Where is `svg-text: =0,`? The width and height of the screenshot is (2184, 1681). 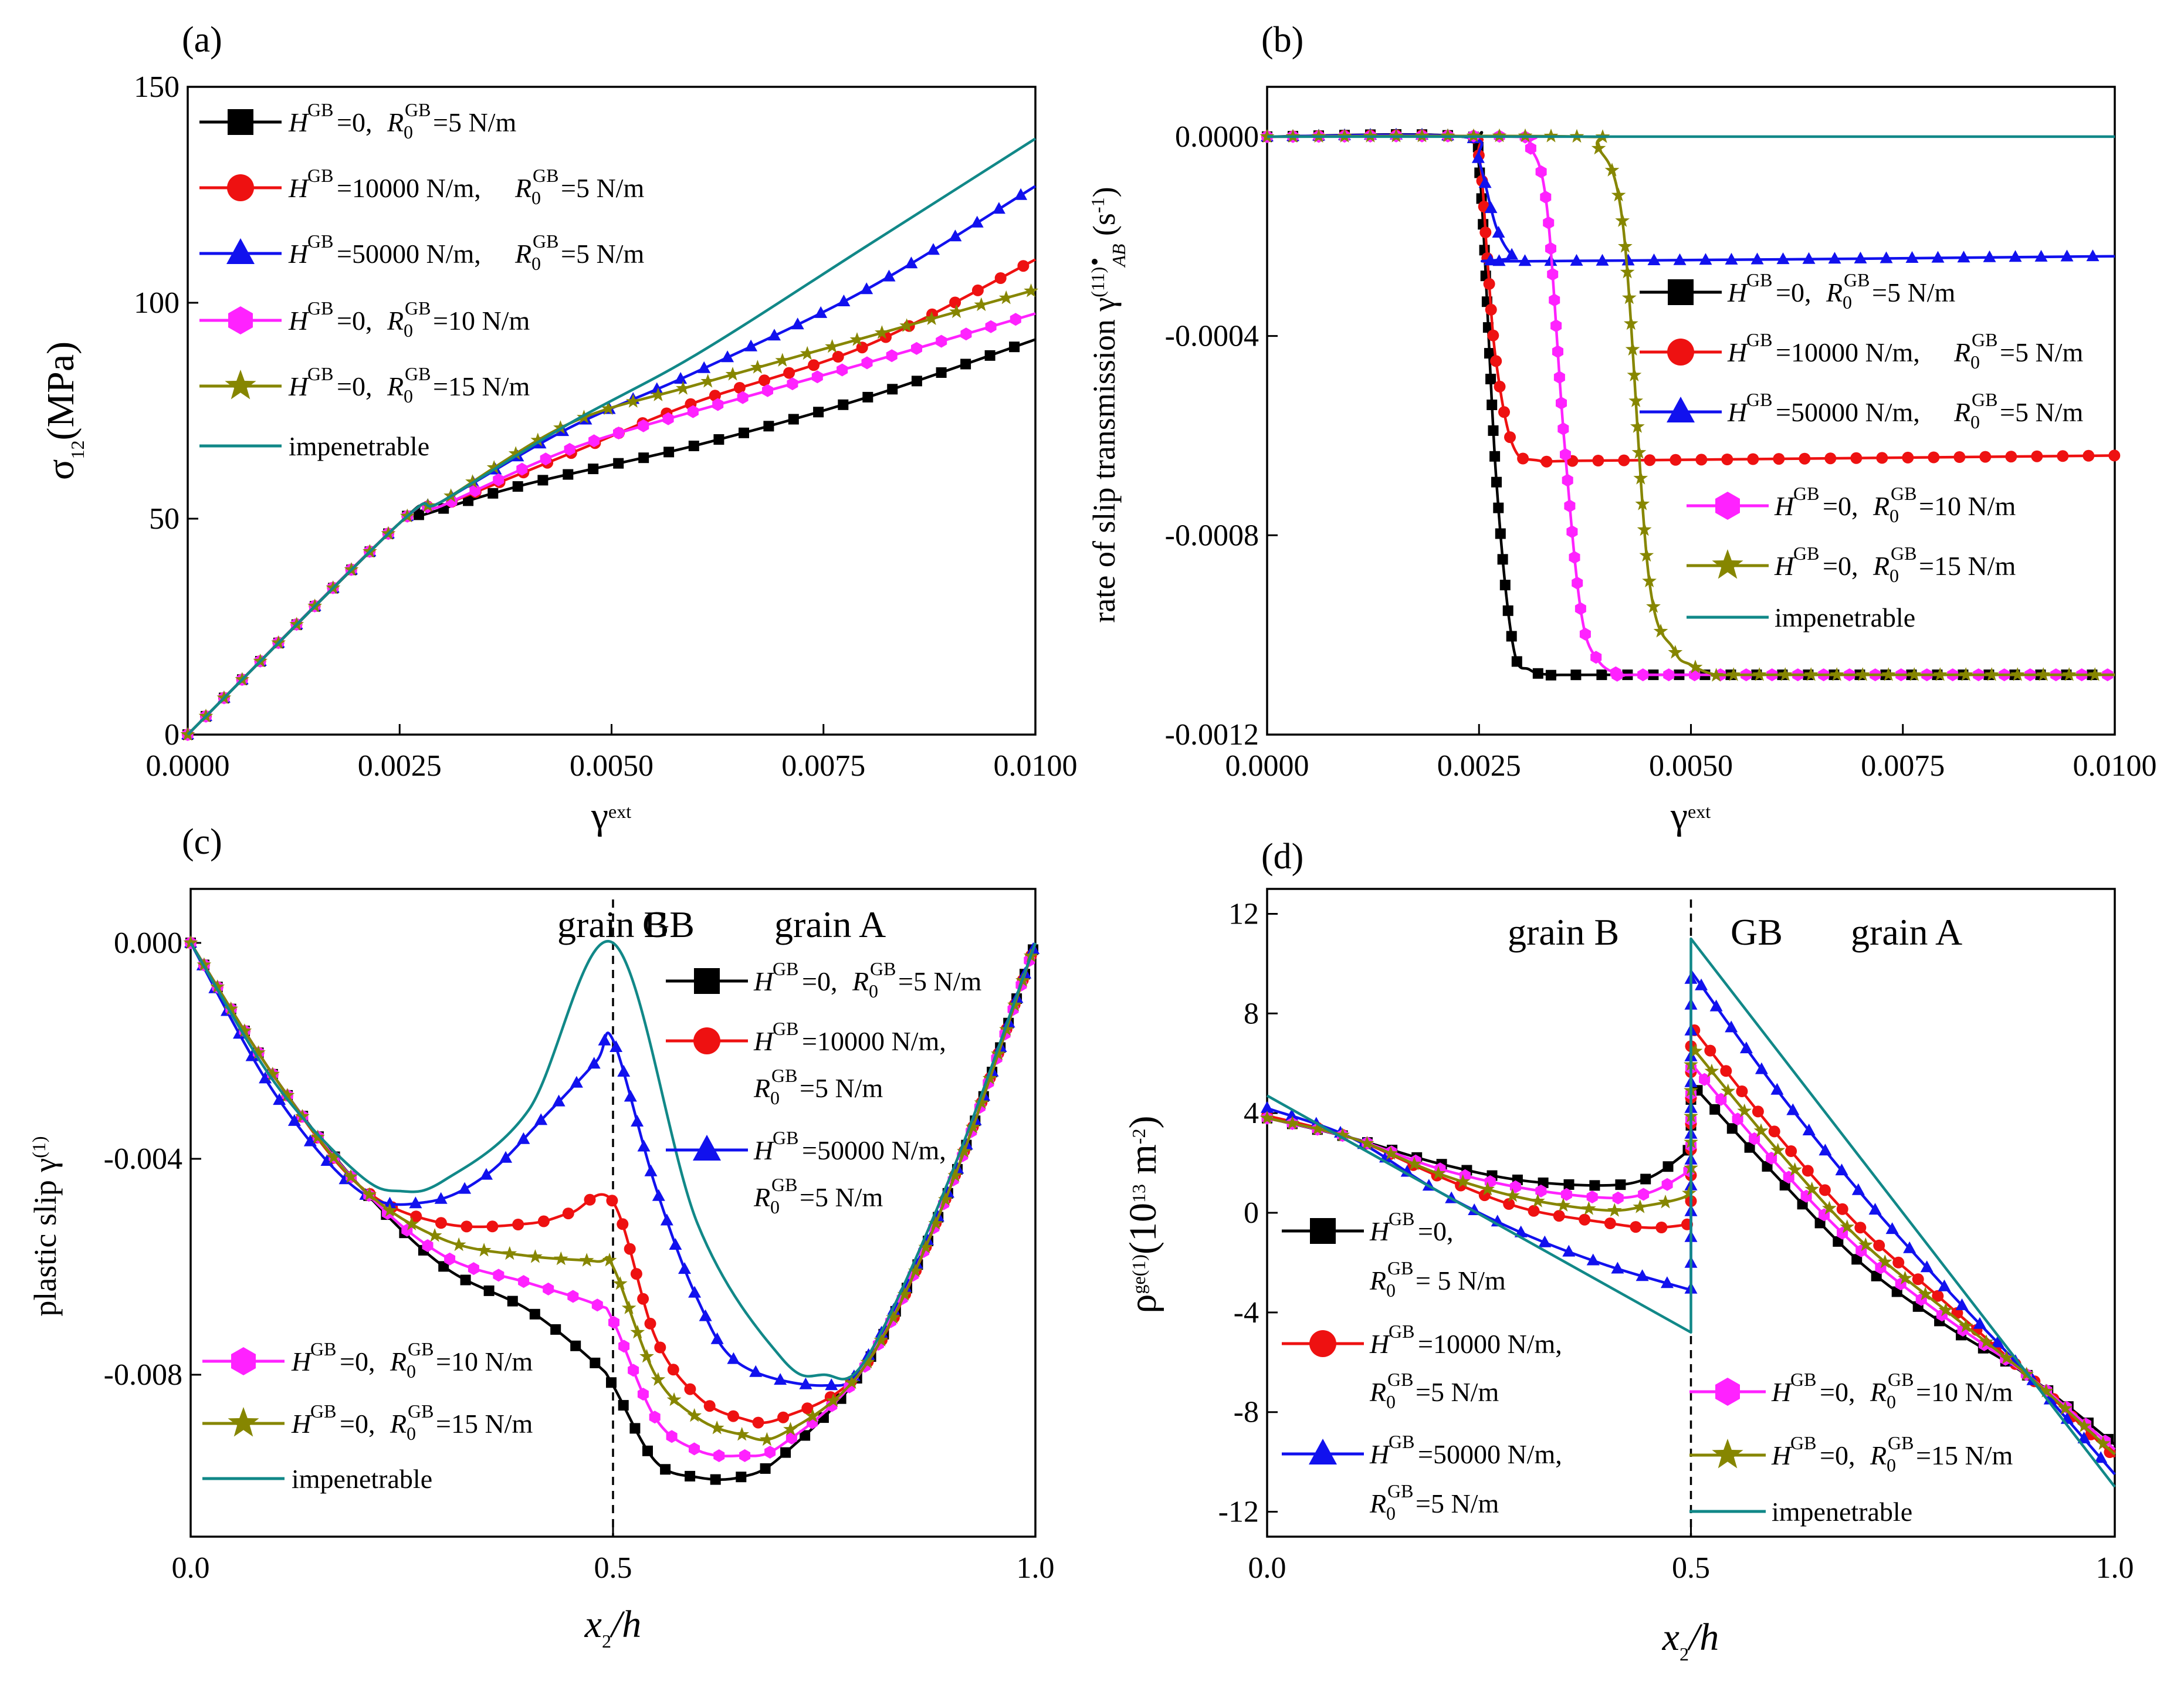 svg-text: =0, is located at coordinates (354, 321).